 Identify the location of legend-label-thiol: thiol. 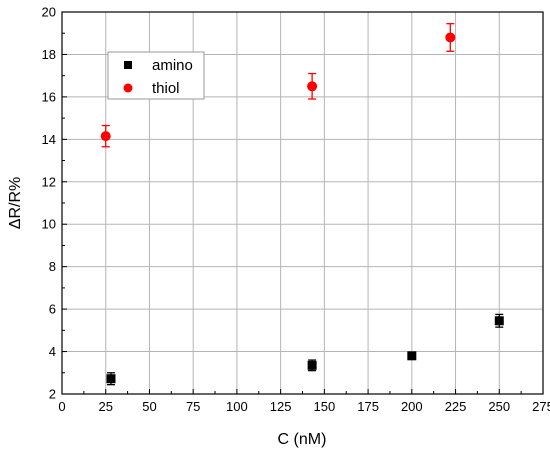
(166, 88).